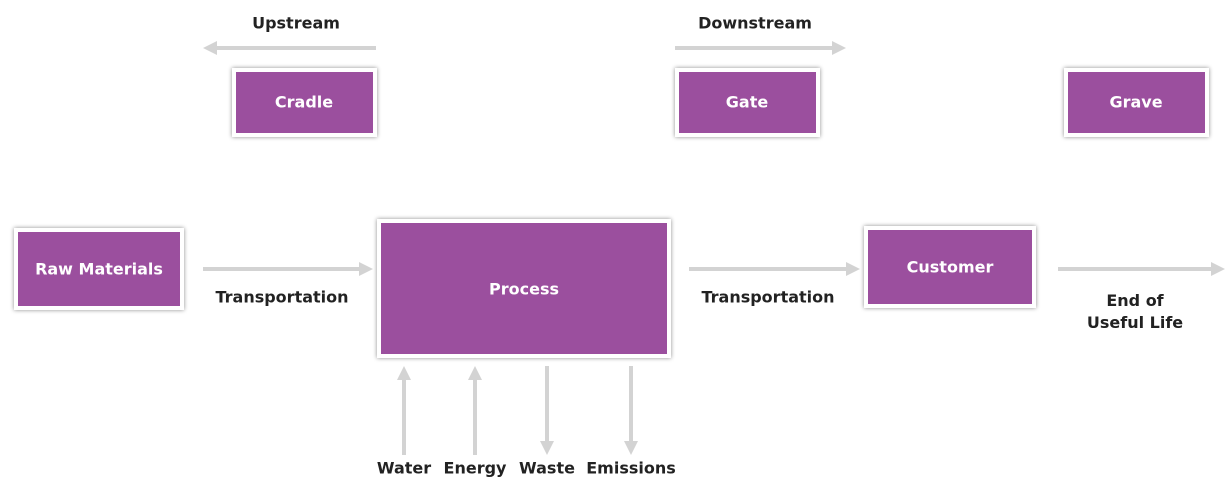 The height and width of the screenshot is (483, 1225). Describe the element at coordinates (404, 468) in the screenshot. I see `flow-label: Water` at that location.